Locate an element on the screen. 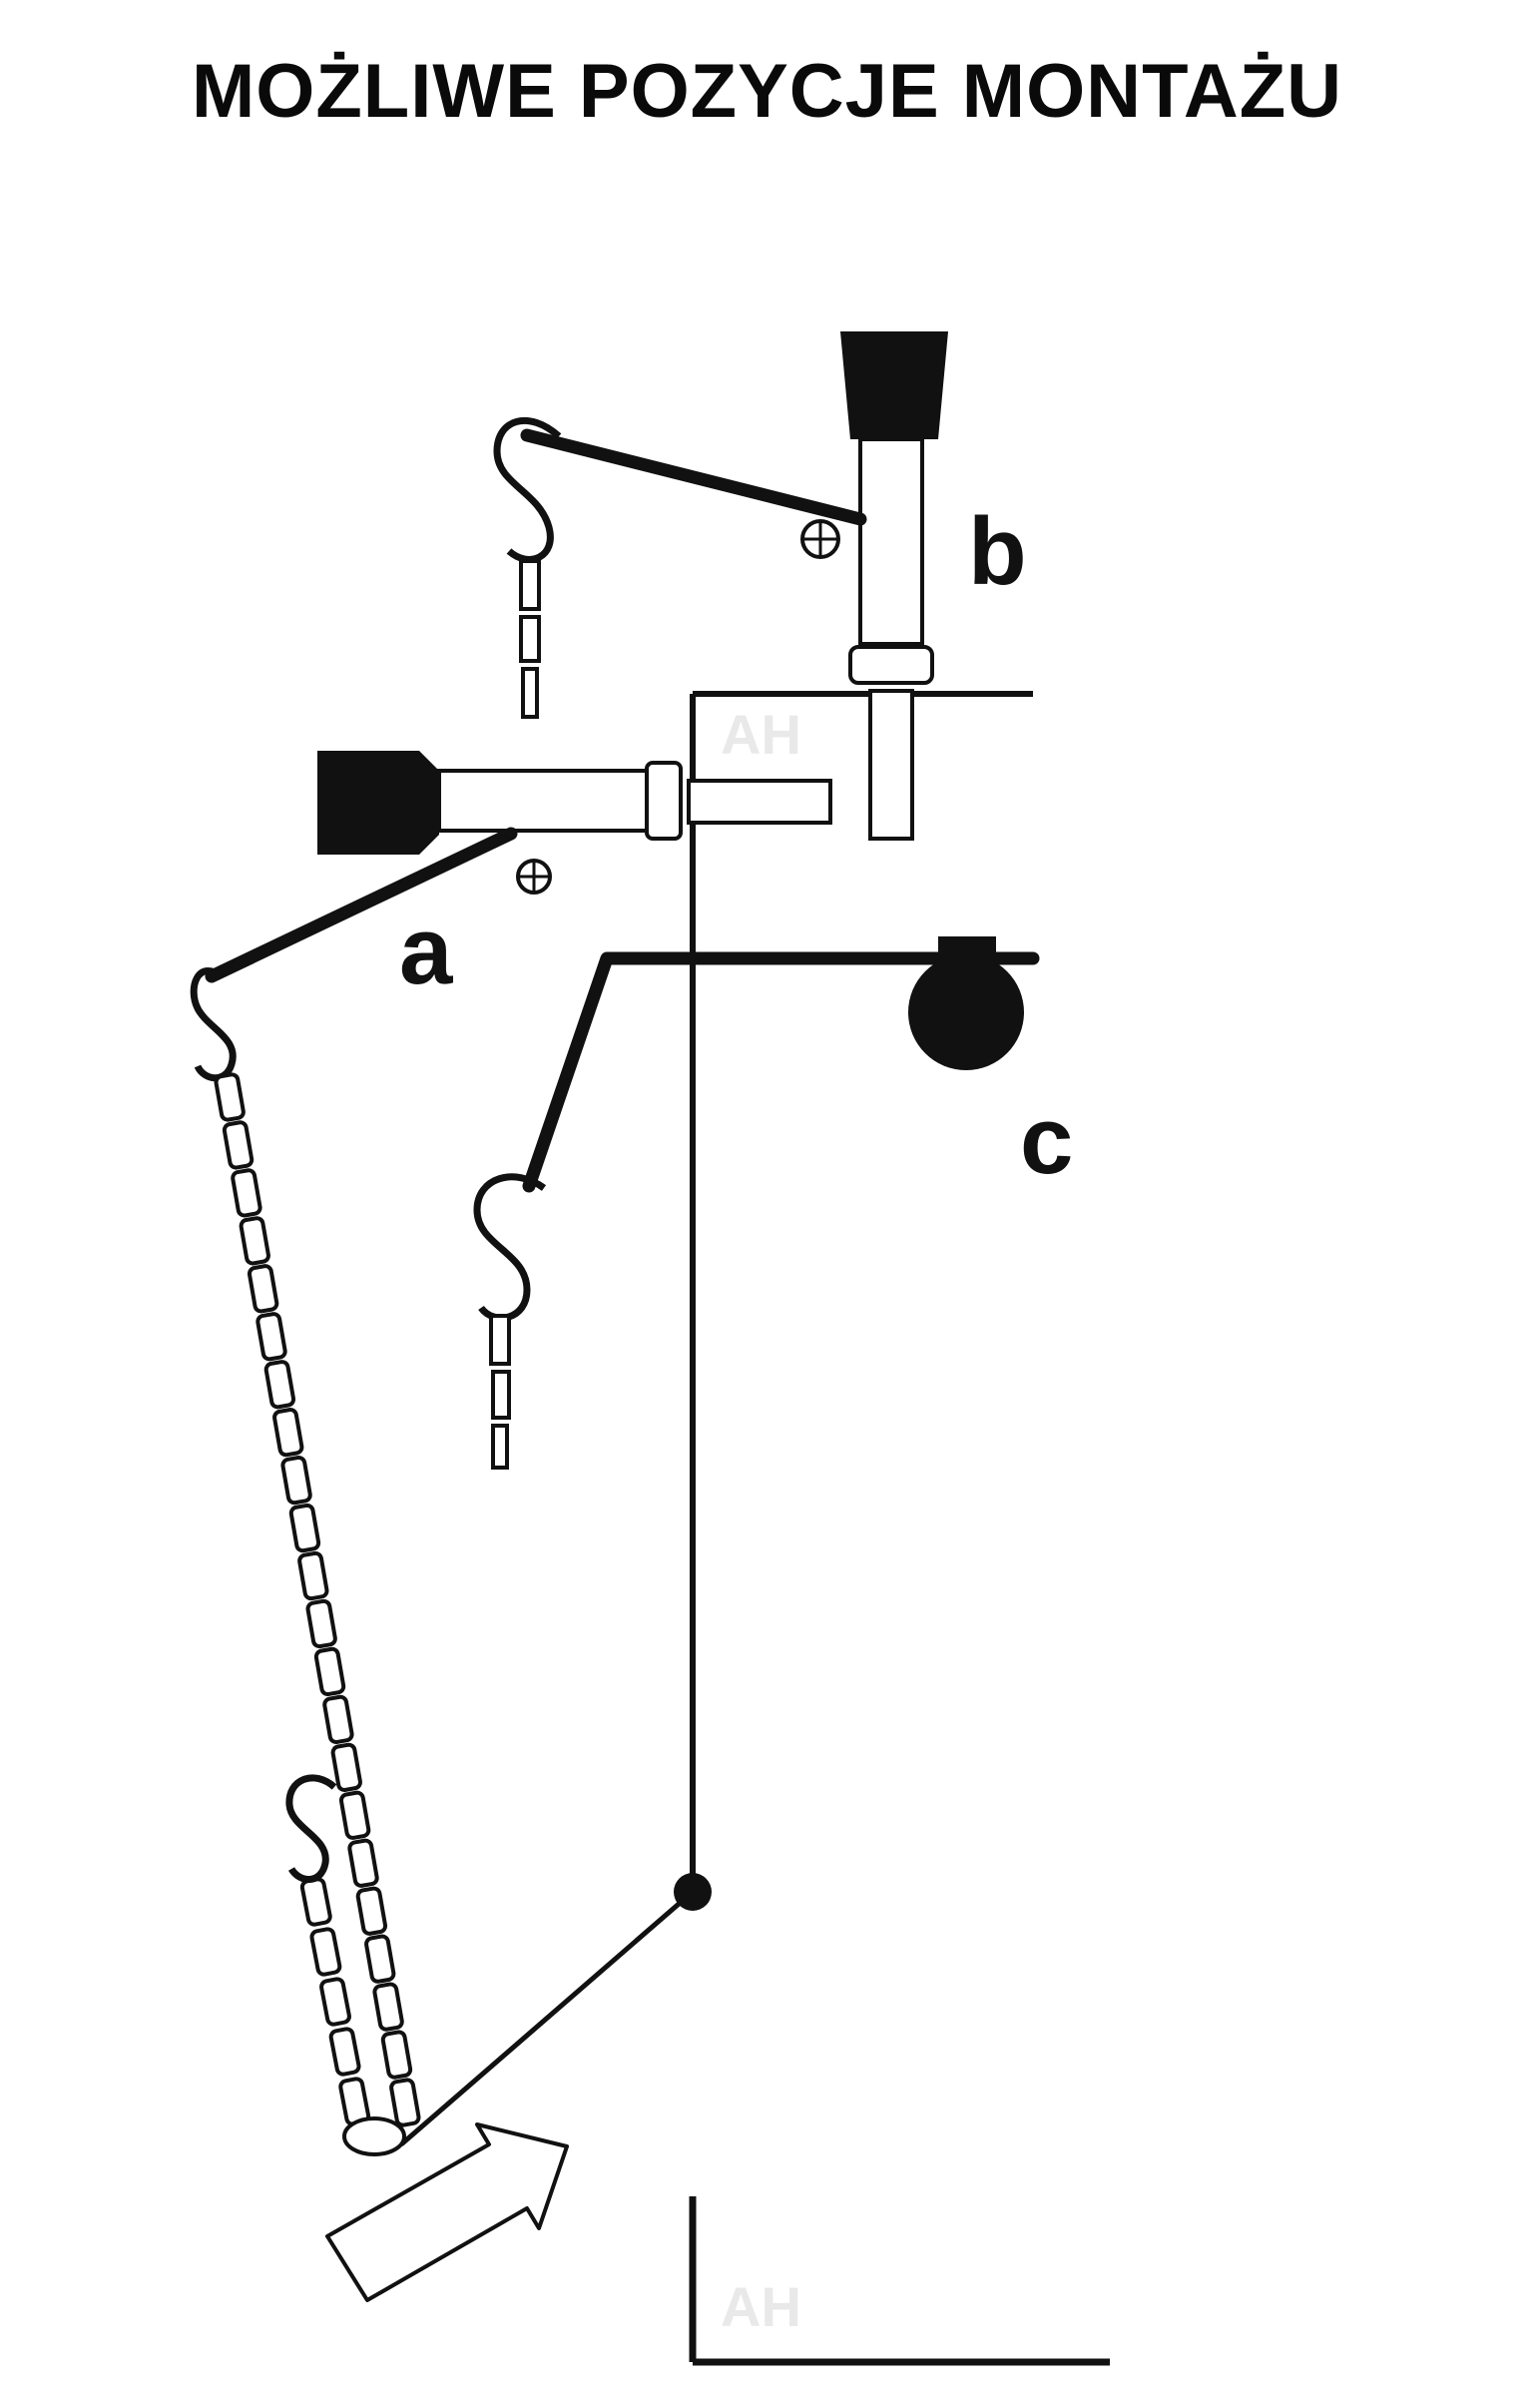  cistern-wall is located at coordinates (862, 1292).